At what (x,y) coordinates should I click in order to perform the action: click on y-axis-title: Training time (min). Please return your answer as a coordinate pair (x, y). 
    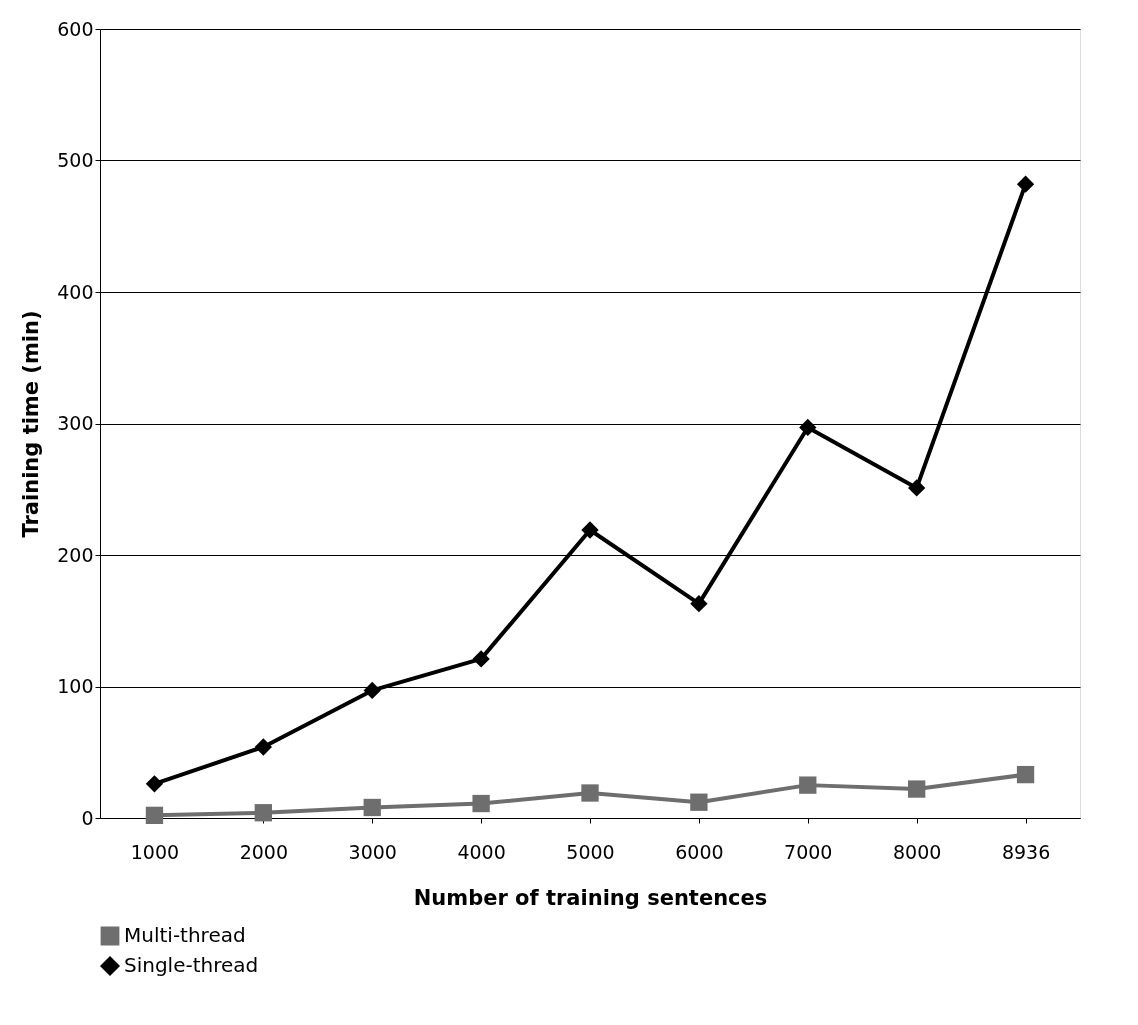
    Looking at the image, I should click on (31, 424).